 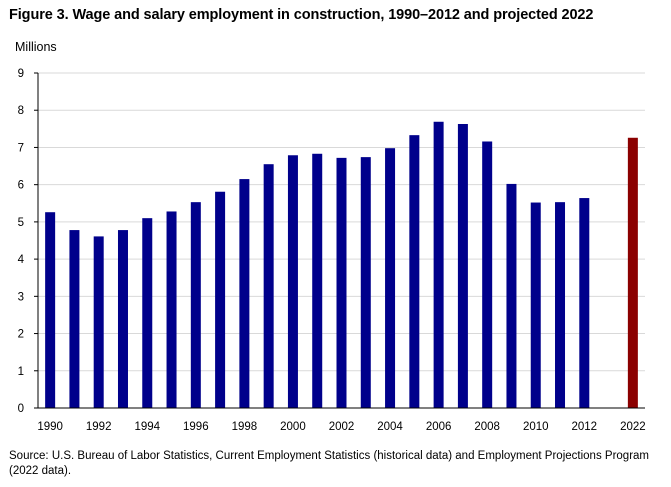 What do you see at coordinates (220, 299) in the screenshot?
I see `bar-1997` at bounding box center [220, 299].